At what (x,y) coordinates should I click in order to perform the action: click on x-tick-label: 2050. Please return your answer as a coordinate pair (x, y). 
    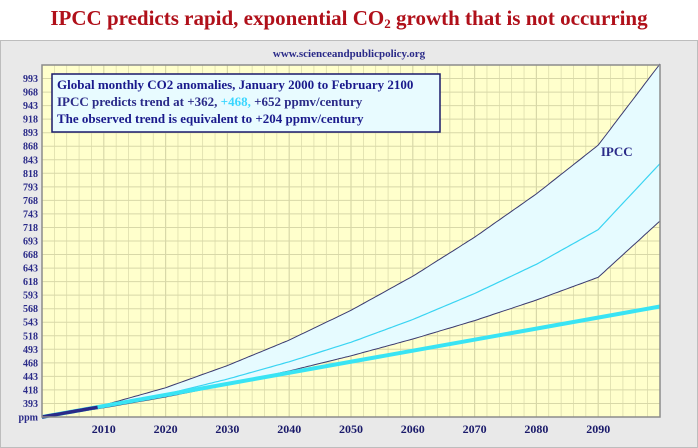
    Looking at the image, I should click on (351, 429).